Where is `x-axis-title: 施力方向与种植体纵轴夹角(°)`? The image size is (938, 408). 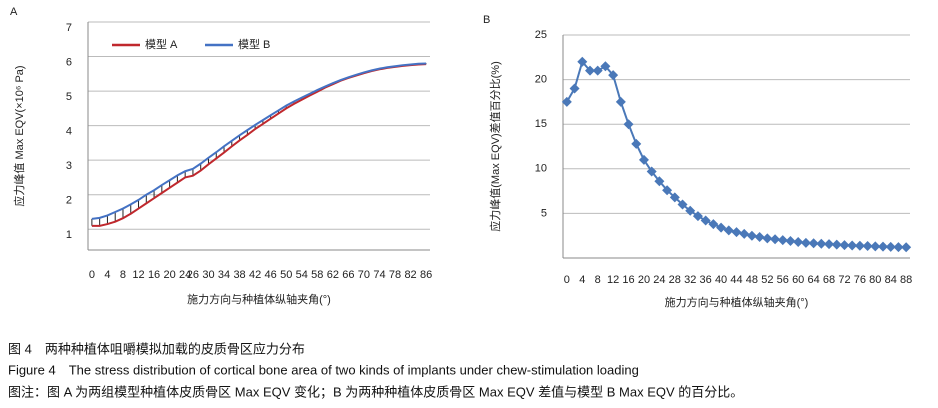
x-axis-title: 施力方向与种植体纵轴夹角(°) is located at coordinates (737, 302).